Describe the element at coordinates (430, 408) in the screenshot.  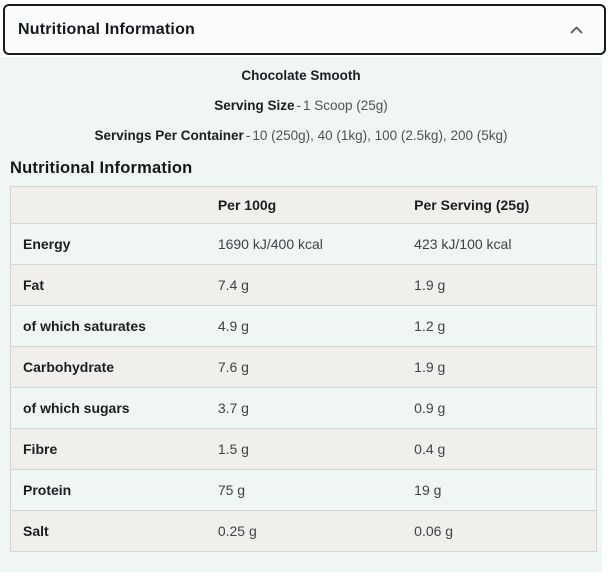
I see `per-serving-value: 0.9 g` at that location.